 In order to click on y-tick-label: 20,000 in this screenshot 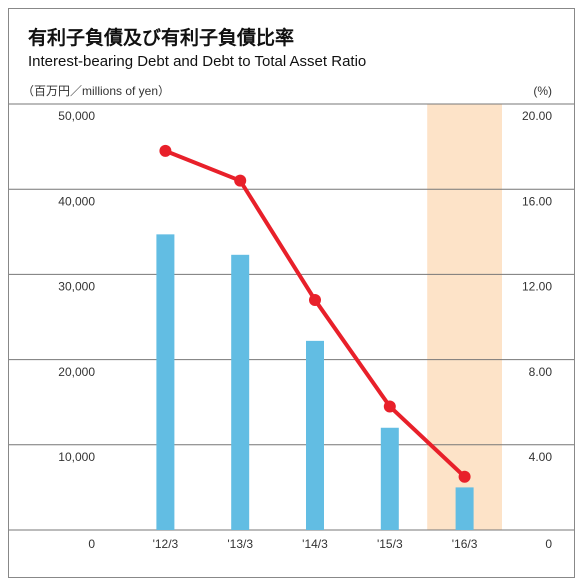, I will do `click(76, 372)`.